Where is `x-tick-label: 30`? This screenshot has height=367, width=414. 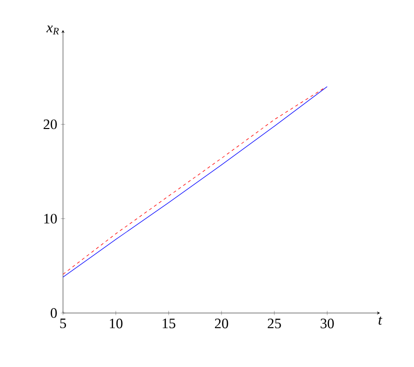 x-tick-label: 30 is located at coordinates (327, 323).